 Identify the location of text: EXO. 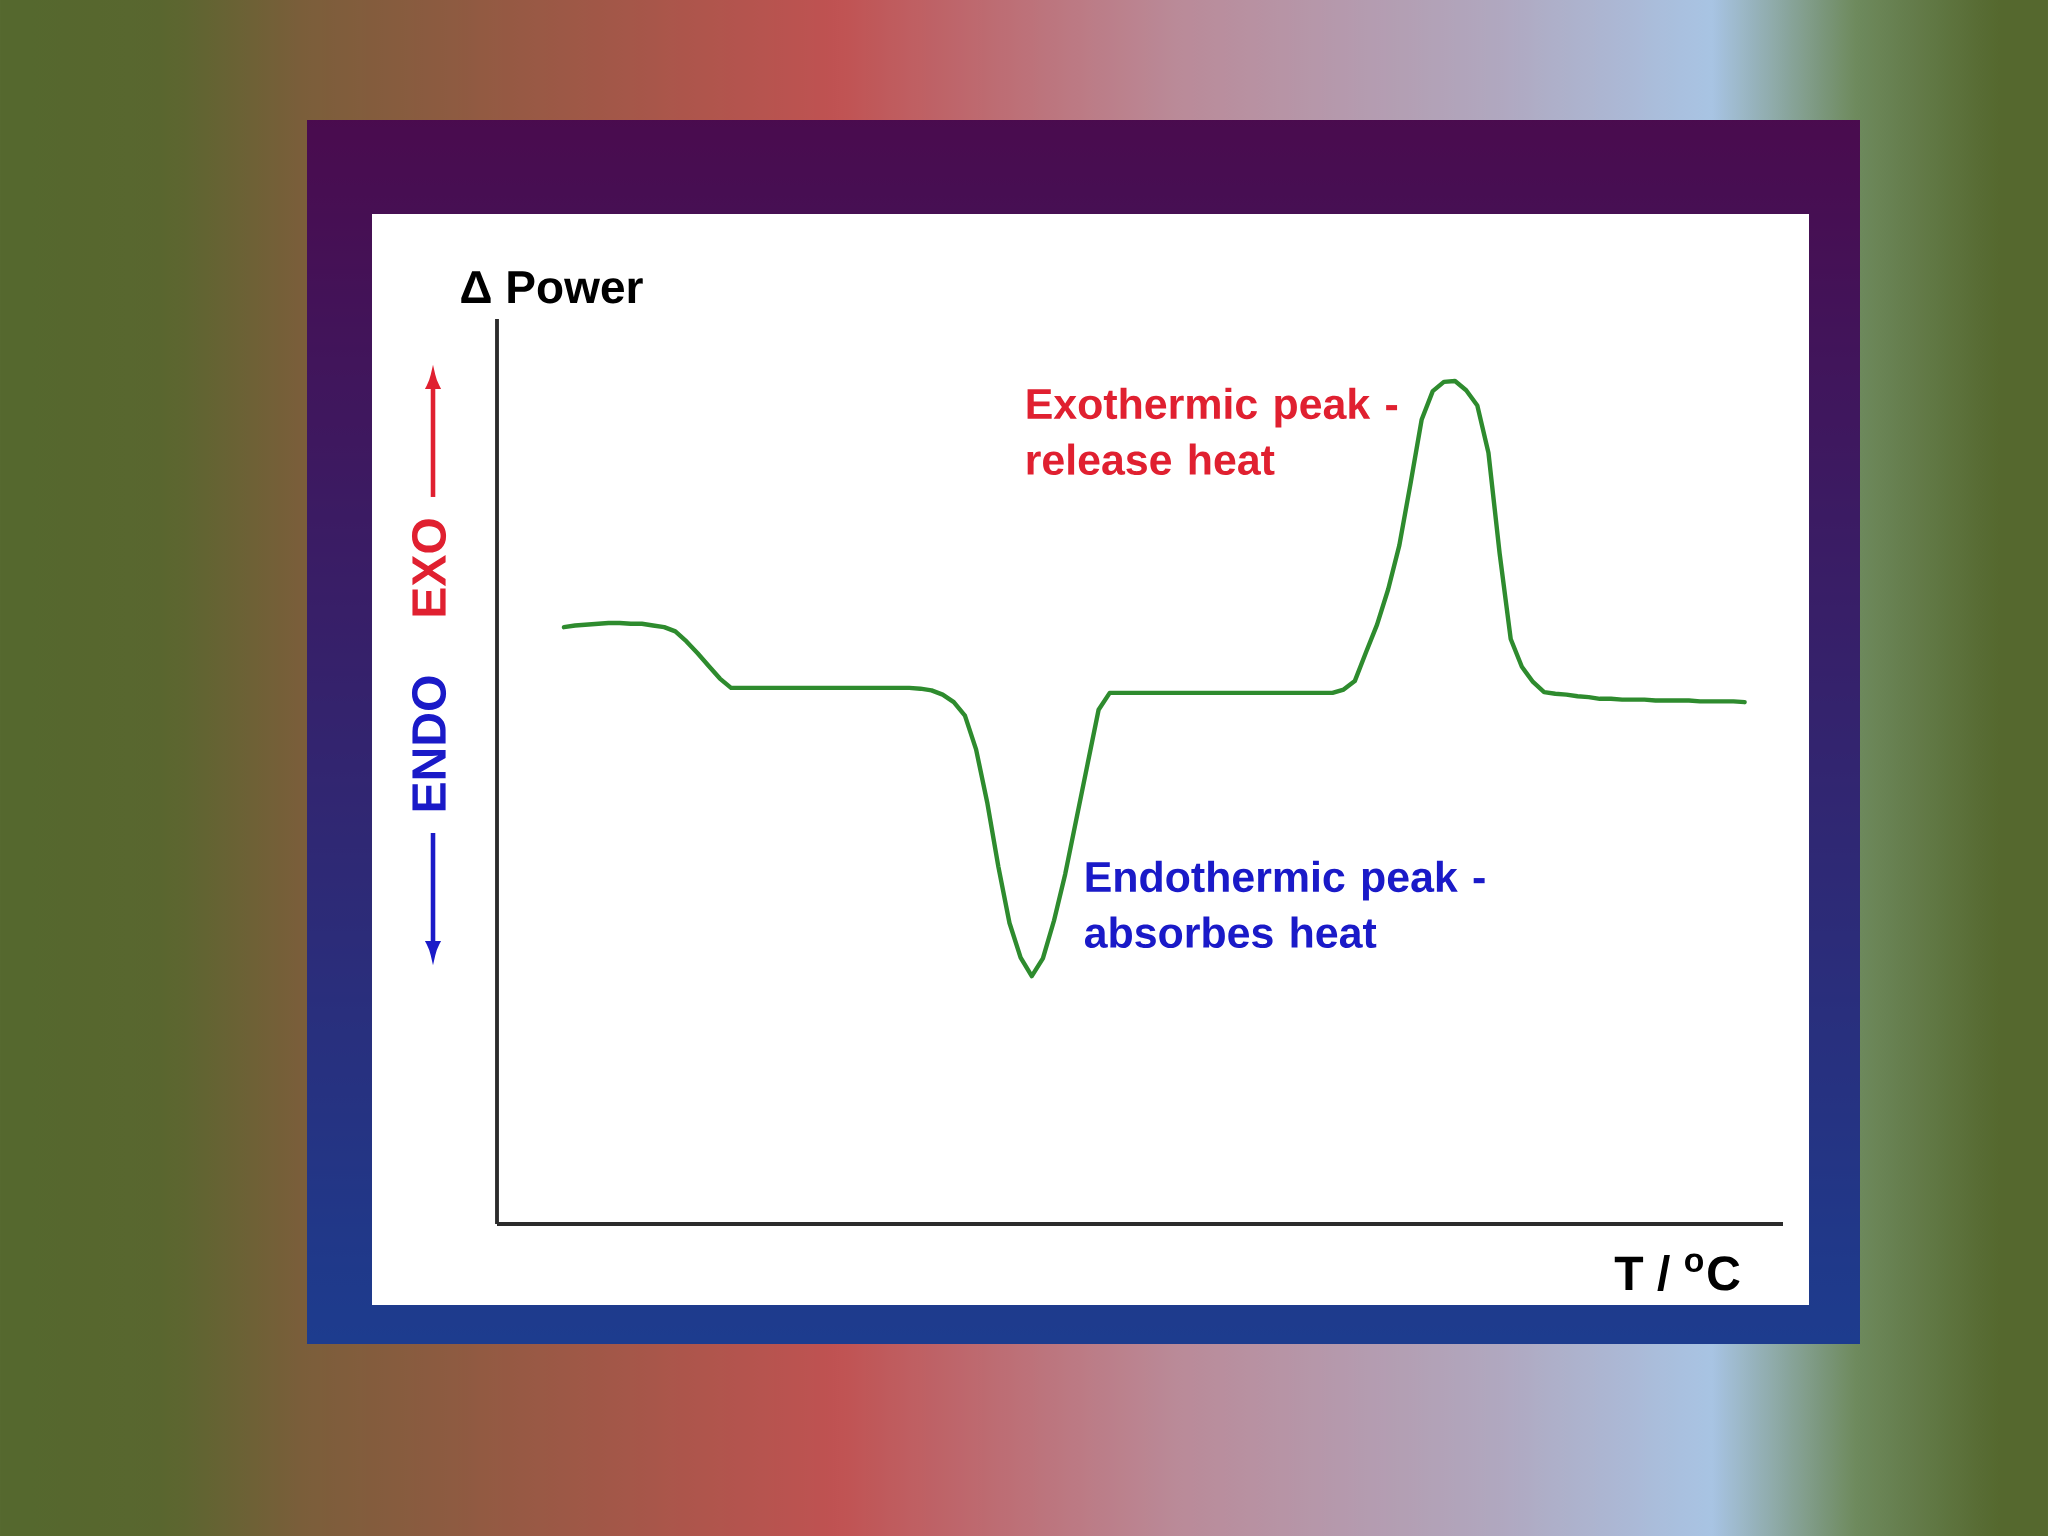
(429, 567).